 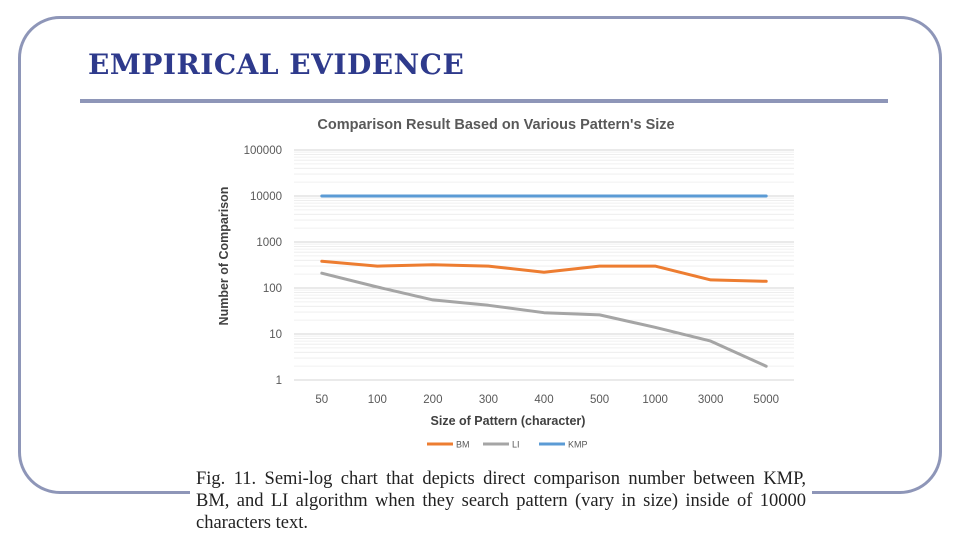 I want to click on x-axis-label: Size of Pattern (character), so click(x=508, y=421).